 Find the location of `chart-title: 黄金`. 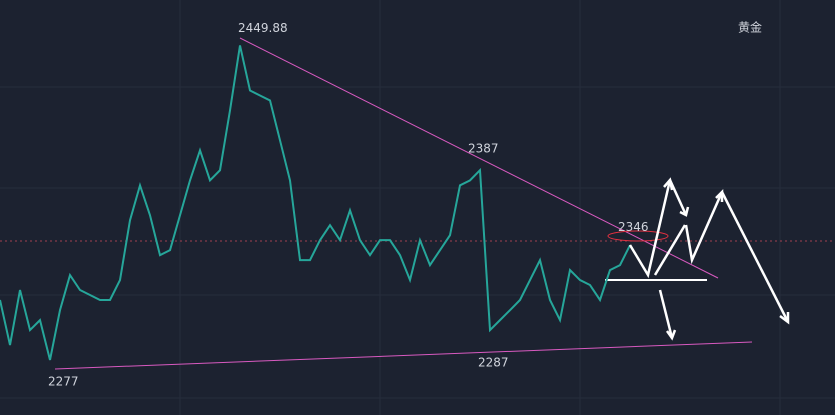

chart-title: 黄金 is located at coordinates (750, 27).